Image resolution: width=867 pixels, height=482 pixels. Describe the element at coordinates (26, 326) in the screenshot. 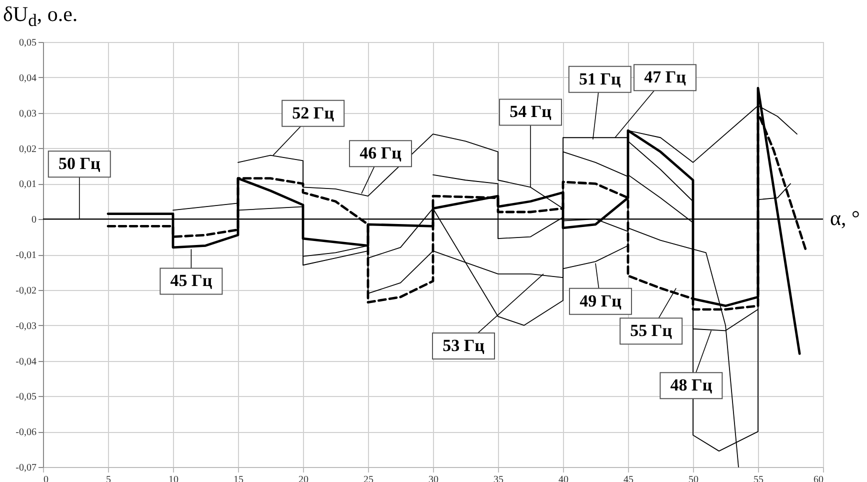

I see `y-tick-label: -0,03` at that location.